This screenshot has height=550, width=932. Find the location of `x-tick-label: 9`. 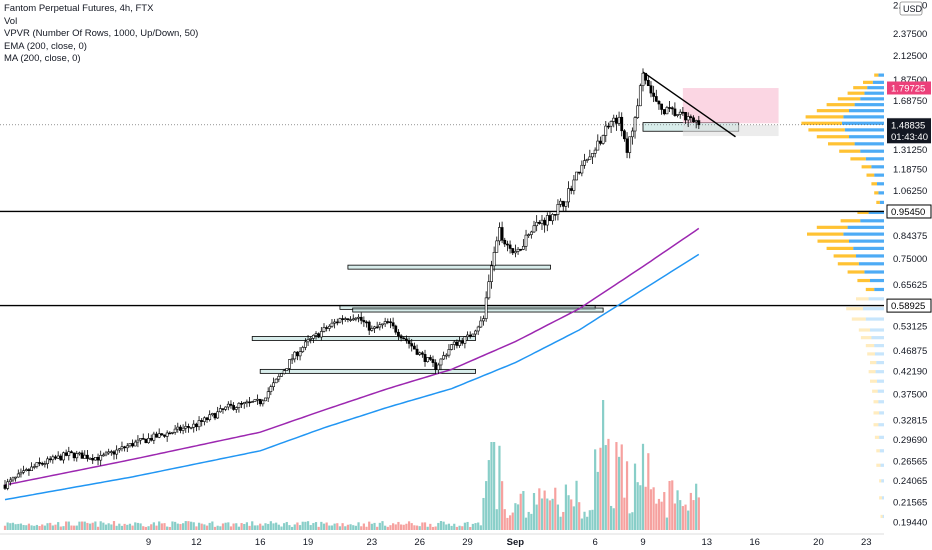

x-tick-label: 9 is located at coordinates (148, 542).